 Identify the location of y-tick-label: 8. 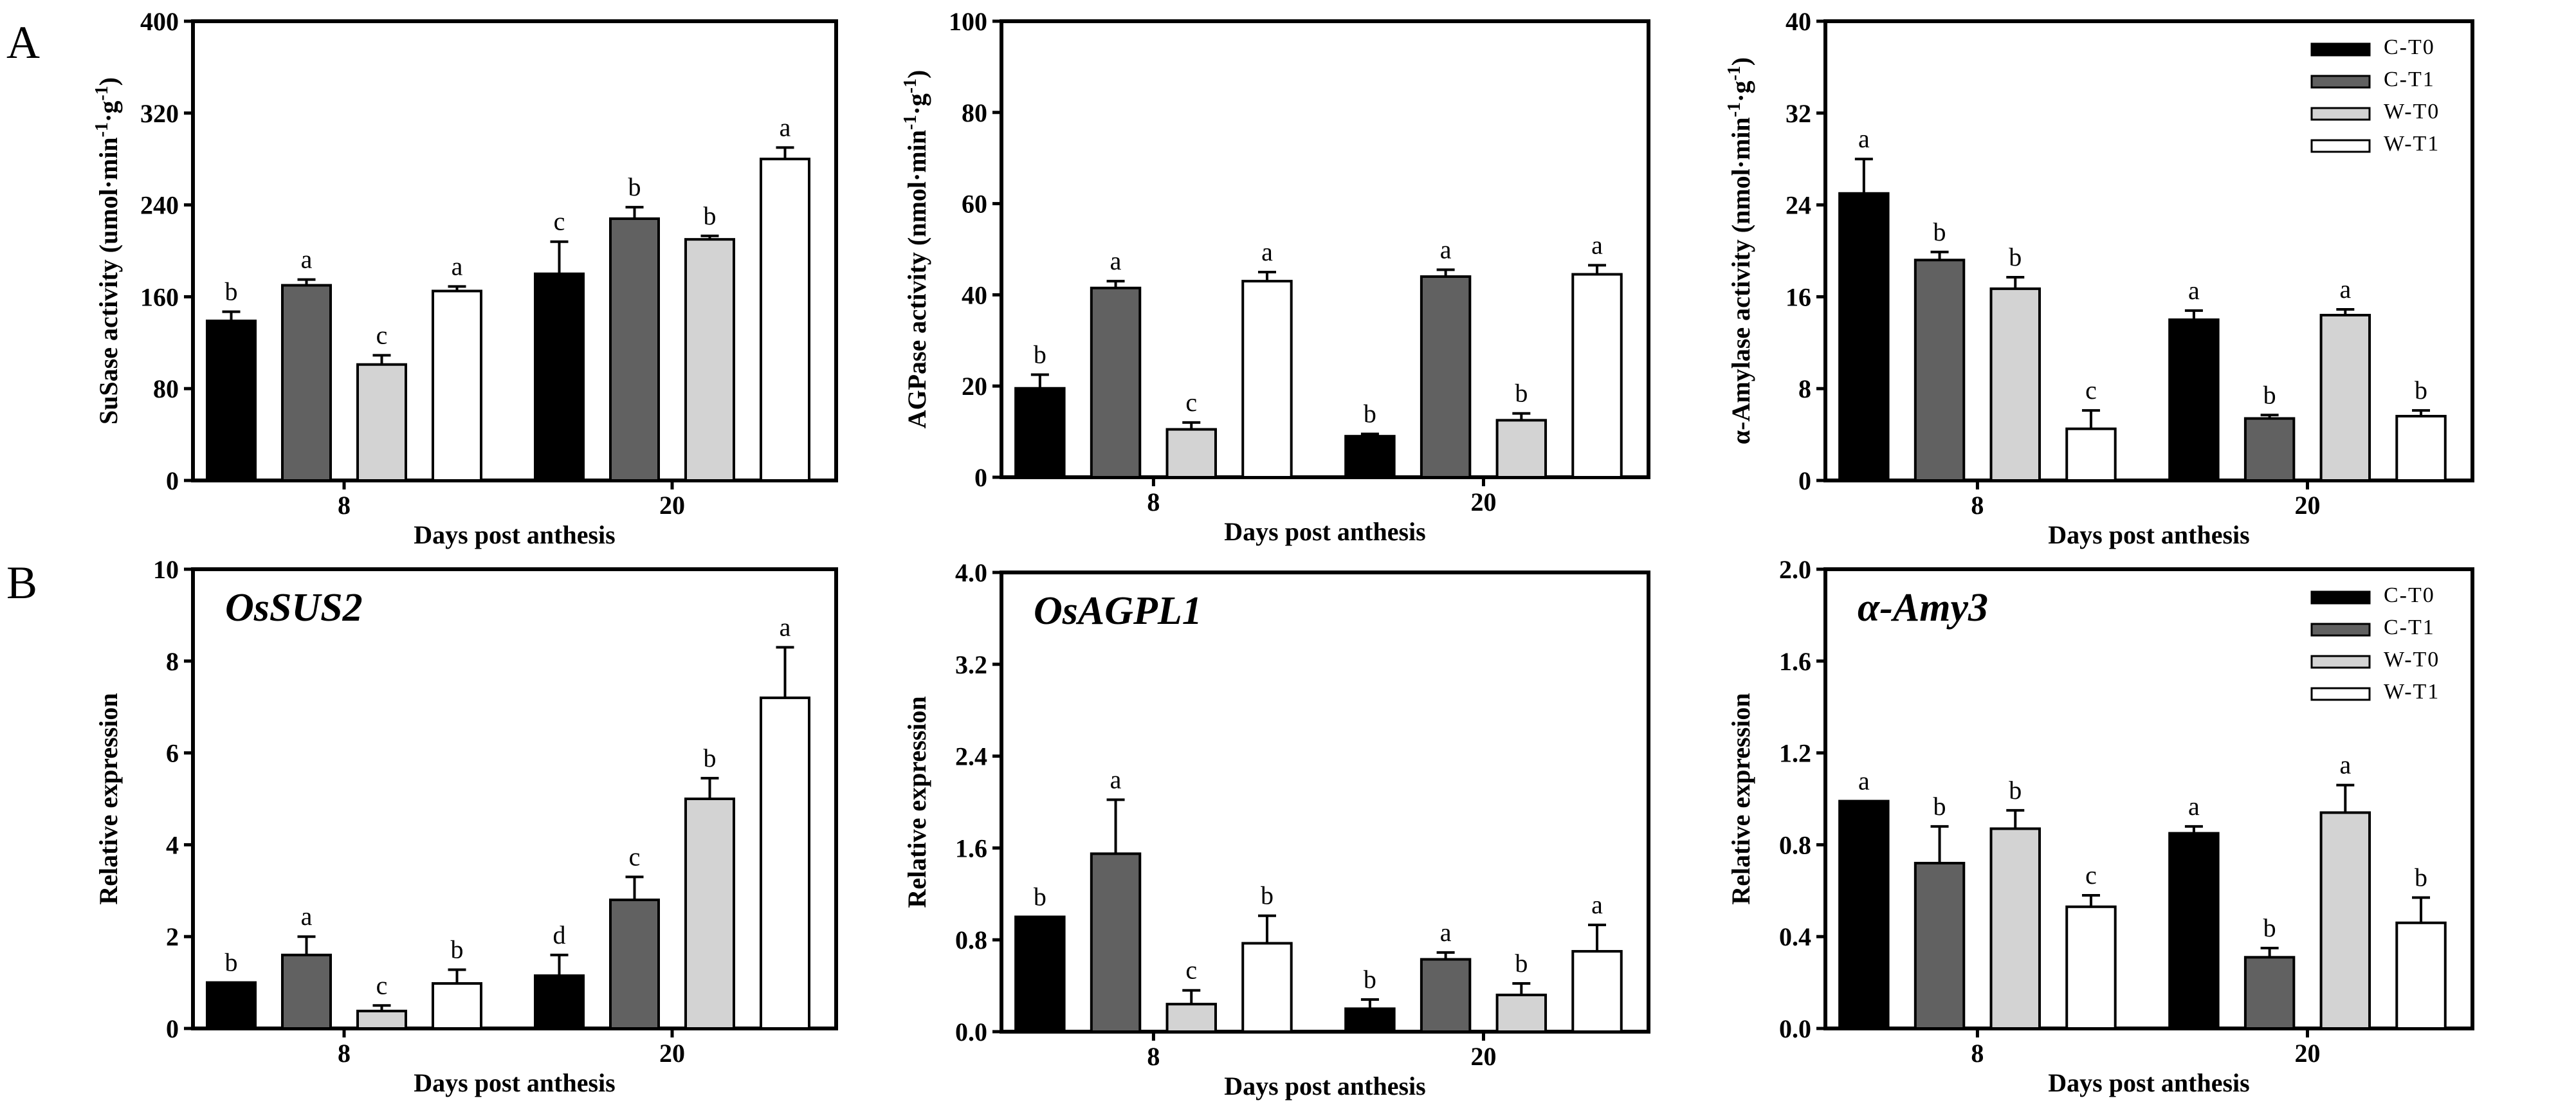
(1804, 389).